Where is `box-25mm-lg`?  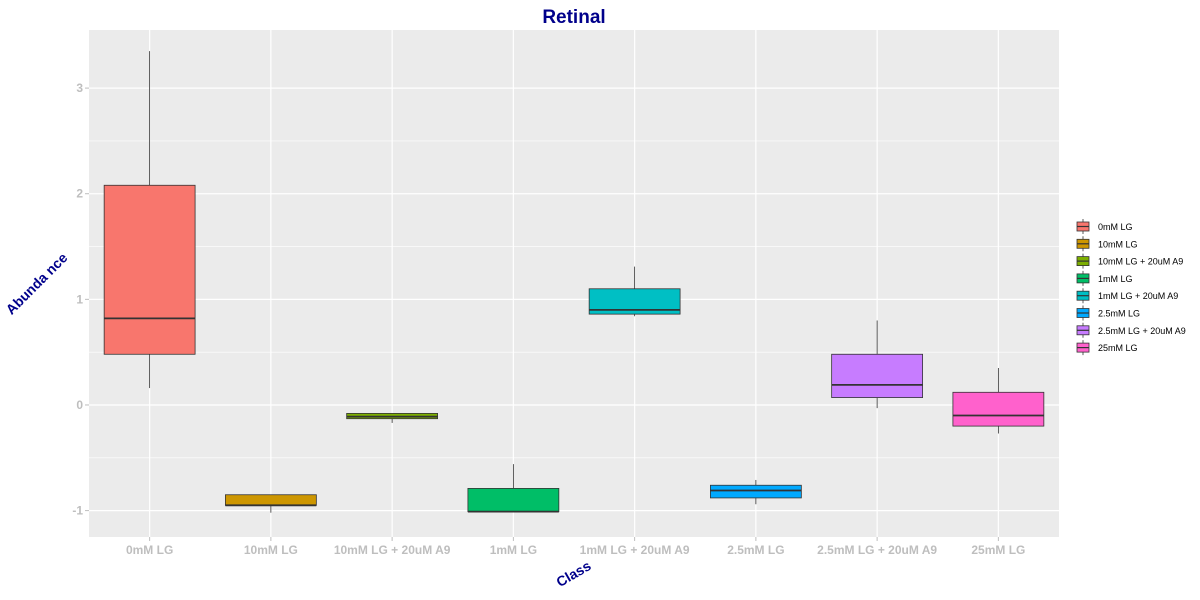
box-25mm-lg is located at coordinates (998, 401).